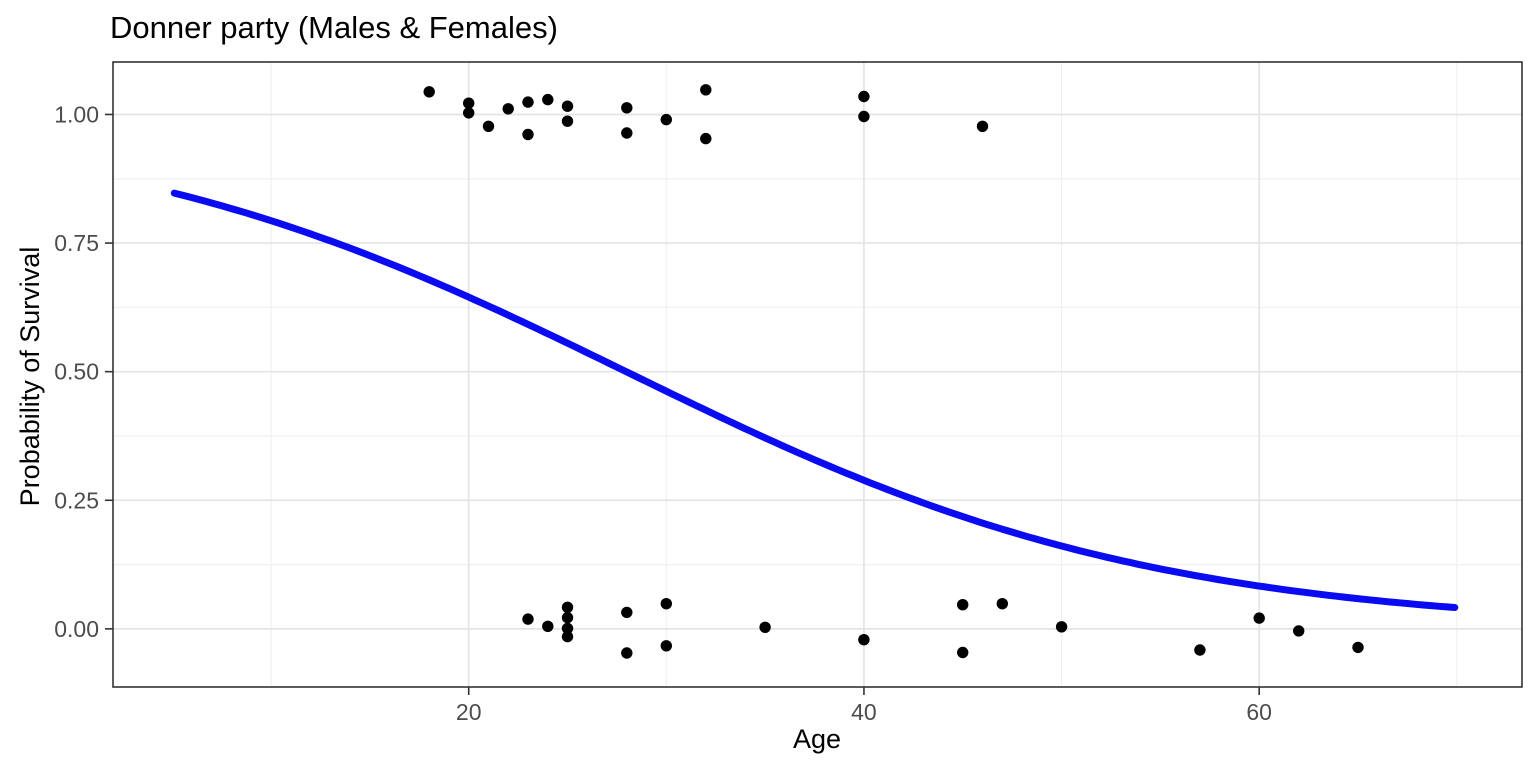 The image size is (1536, 768). I want to click on y-tick-label: 0.25, so click(76, 500).